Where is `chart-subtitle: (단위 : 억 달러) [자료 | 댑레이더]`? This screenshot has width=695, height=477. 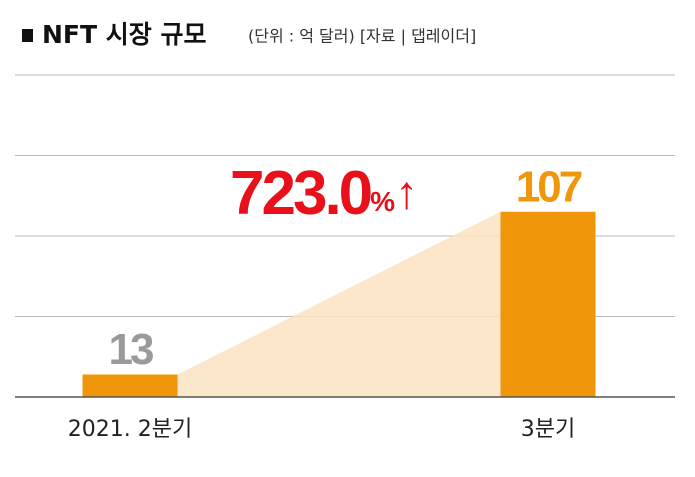
chart-subtitle: (단위 : 억 달러) [자료 | 댑레이더] is located at coordinates (362, 36).